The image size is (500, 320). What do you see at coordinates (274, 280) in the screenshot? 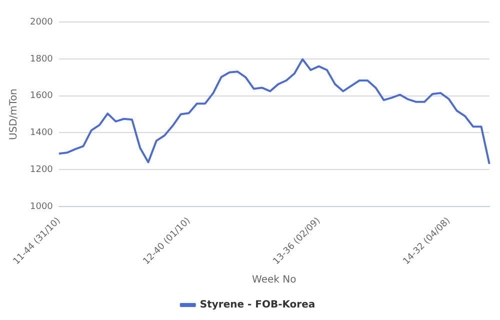
I see `x-axis-title: Week No` at bounding box center [274, 280].